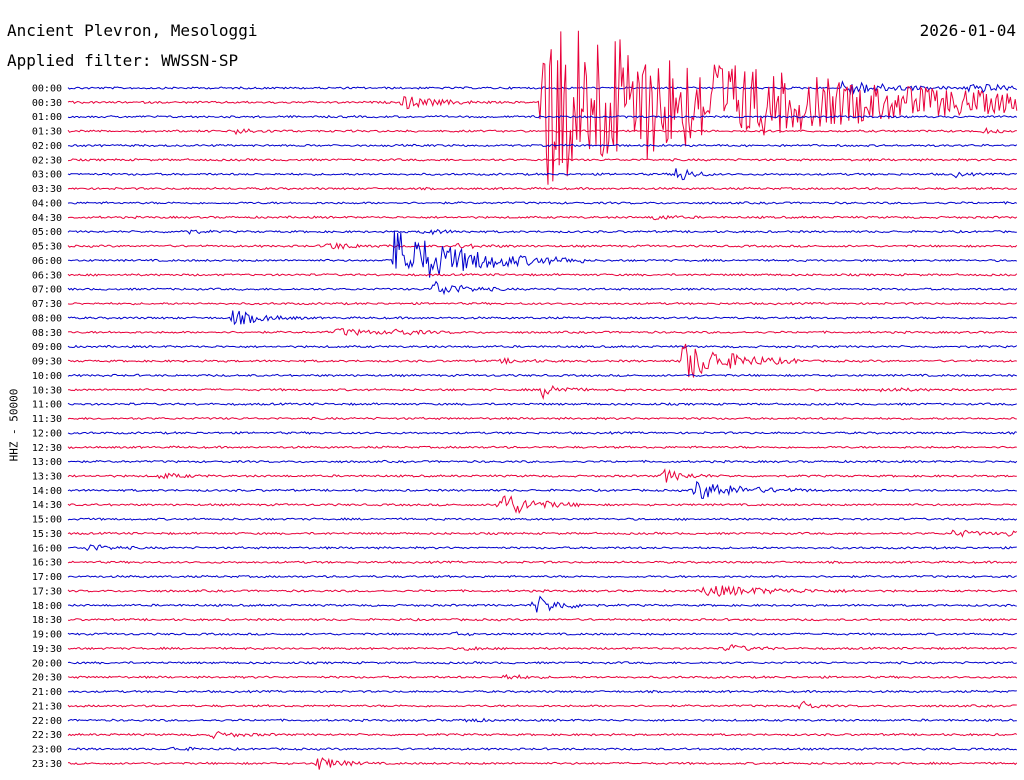 This screenshot has width=1024, height=780. What do you see at coordinates (47, 333) in the screenshot?
I see `row-time-label: 08:30` at bounding box center [47, 333].